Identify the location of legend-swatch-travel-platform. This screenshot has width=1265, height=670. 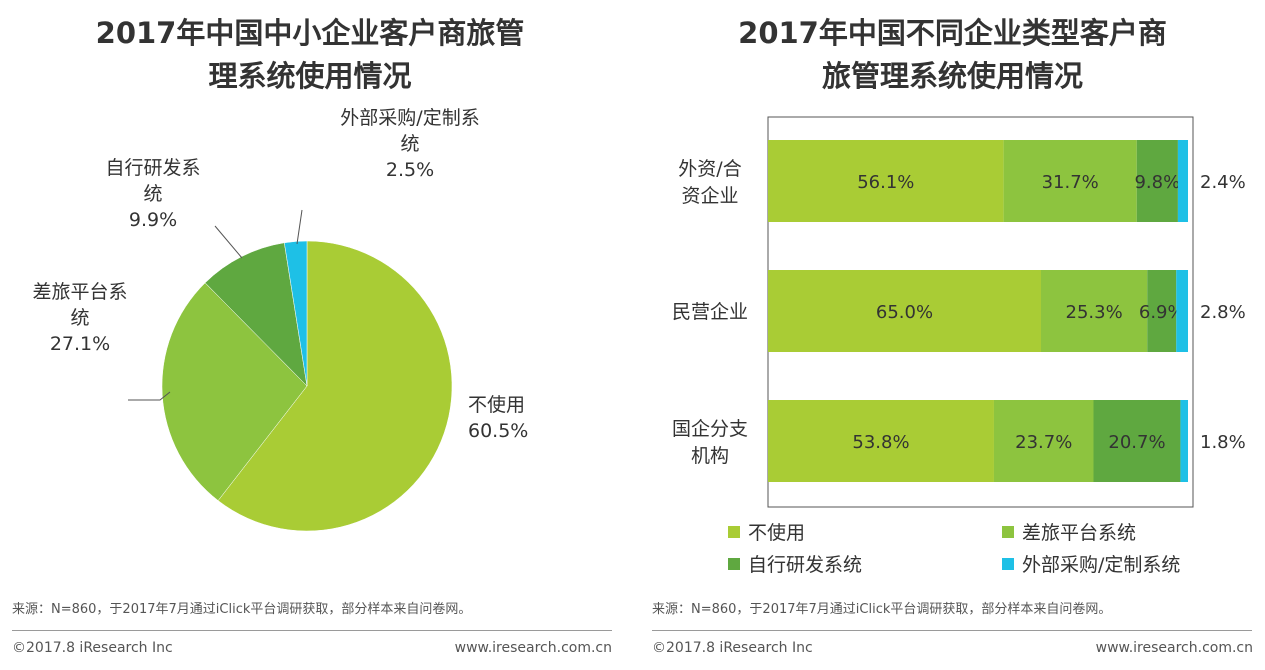
(1008, 531).